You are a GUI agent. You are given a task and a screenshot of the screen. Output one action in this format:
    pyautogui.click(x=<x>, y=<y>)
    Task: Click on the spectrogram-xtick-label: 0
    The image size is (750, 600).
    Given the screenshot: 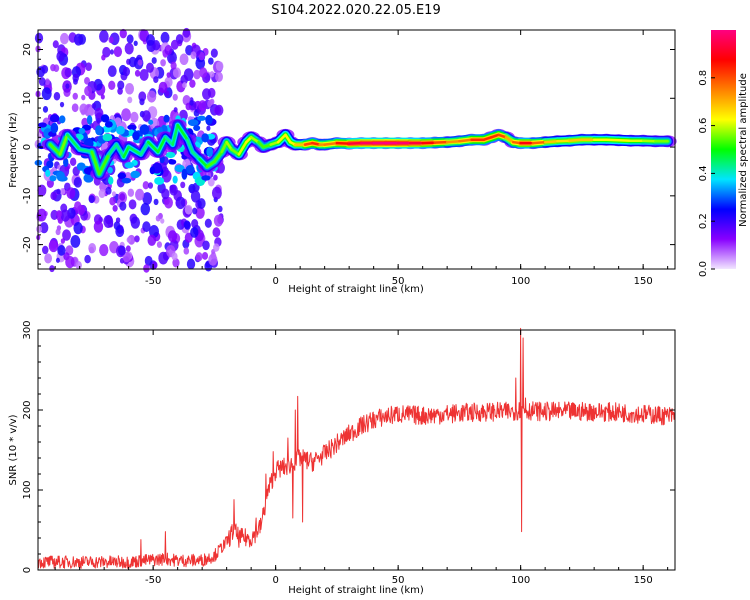 What is the action you would take?
    pyautogui.click(x=275, y=281)
    